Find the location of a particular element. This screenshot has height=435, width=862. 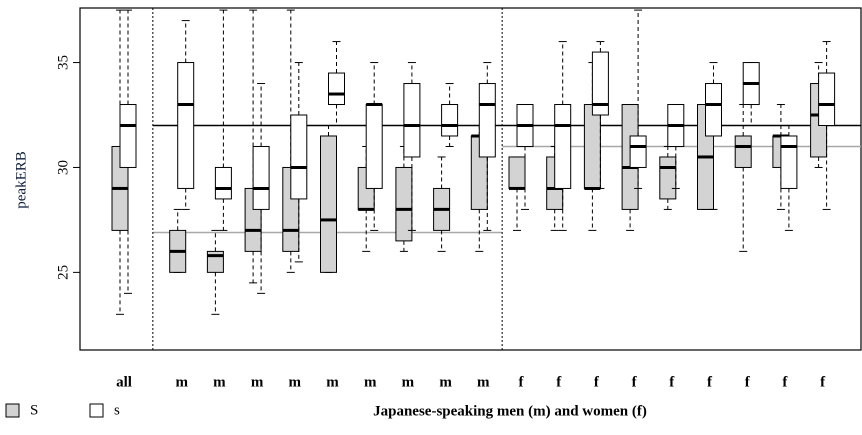

y-axis-label: peakERB is located at coordinates (21, 180).